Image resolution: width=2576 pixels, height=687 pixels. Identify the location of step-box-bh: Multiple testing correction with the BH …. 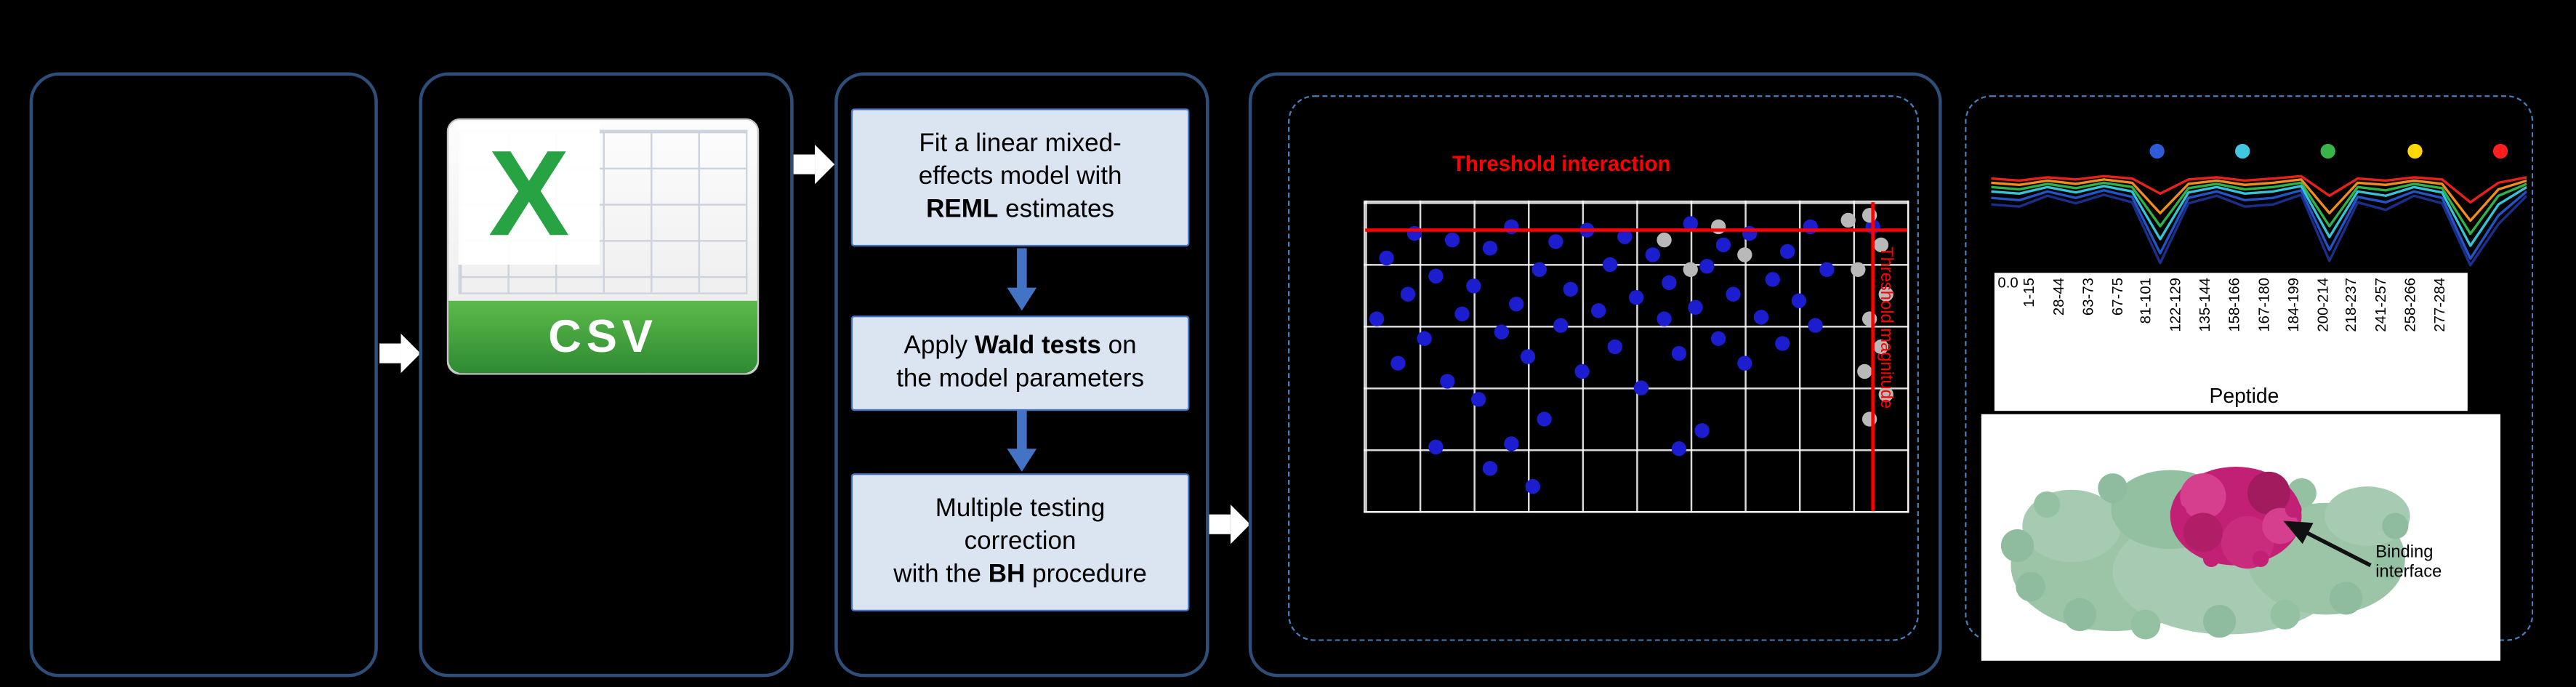
(1020, 542).